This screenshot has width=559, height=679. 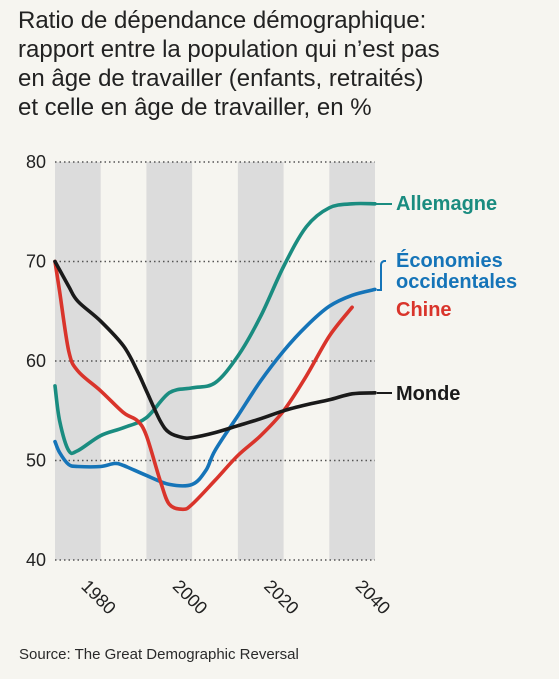 I want to click on title-line-1: Ratio de dépendance démographique:, so click(x=222, y=20).